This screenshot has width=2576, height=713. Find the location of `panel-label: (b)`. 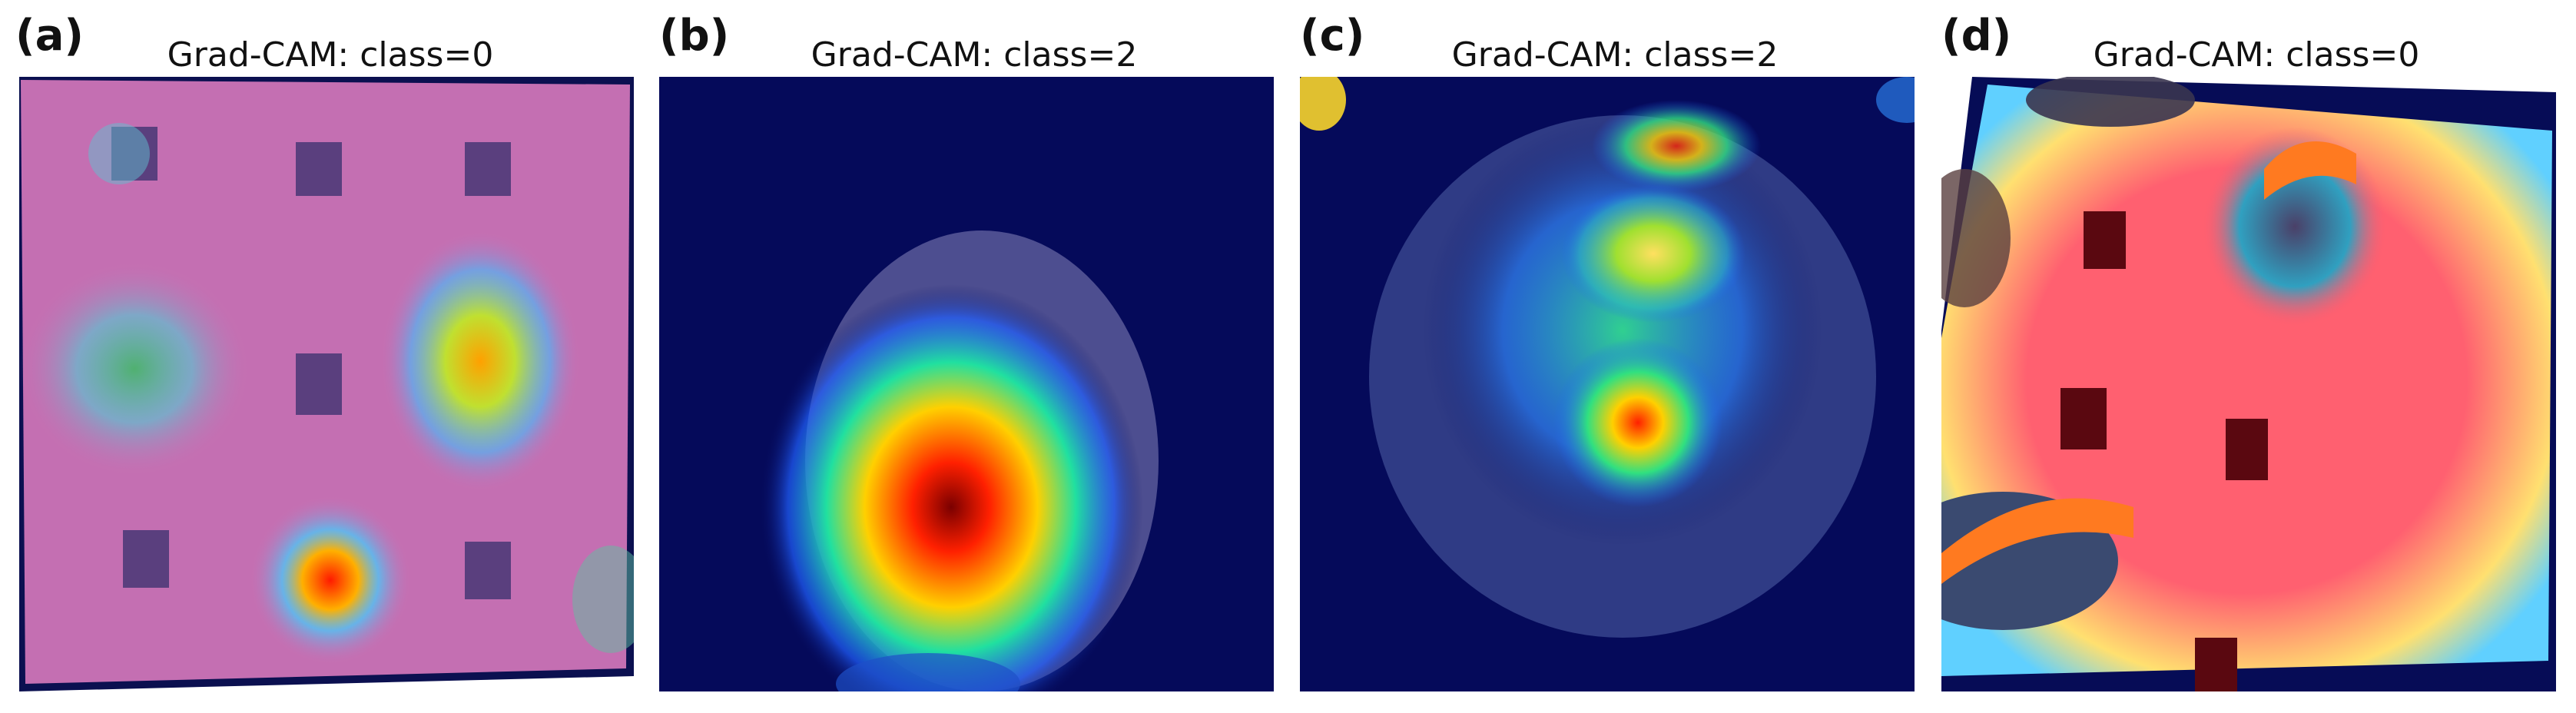

panel-label: (b) is located at coordinates (694, 36).